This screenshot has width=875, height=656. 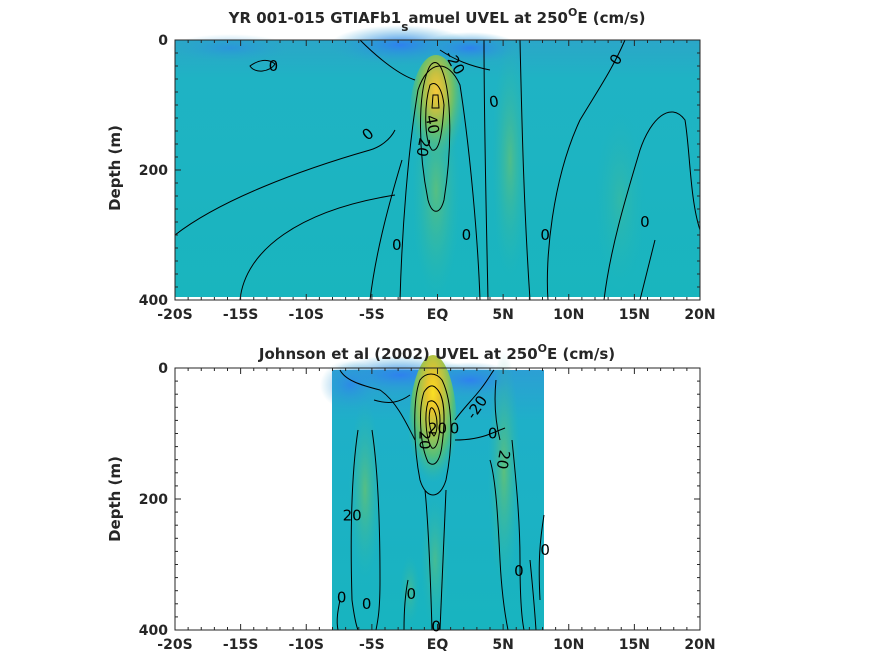 I want to click on bottom-contours, so click(x=440, y=500).